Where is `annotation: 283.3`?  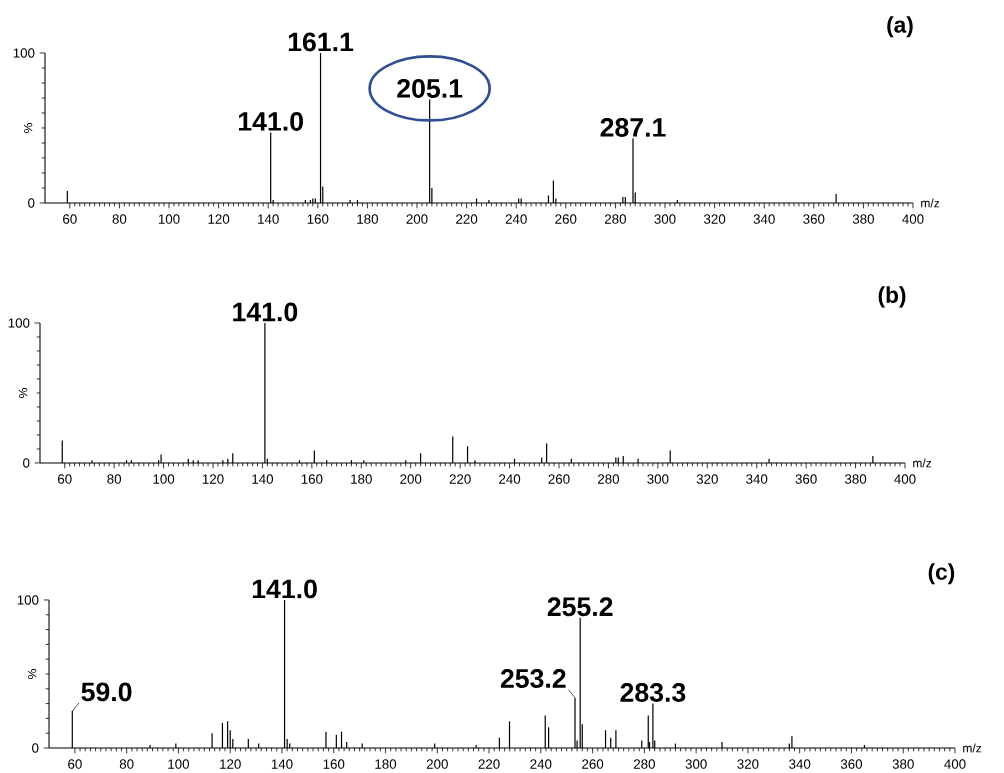 annotation: 283.3 is located at coordinates (653, 692).